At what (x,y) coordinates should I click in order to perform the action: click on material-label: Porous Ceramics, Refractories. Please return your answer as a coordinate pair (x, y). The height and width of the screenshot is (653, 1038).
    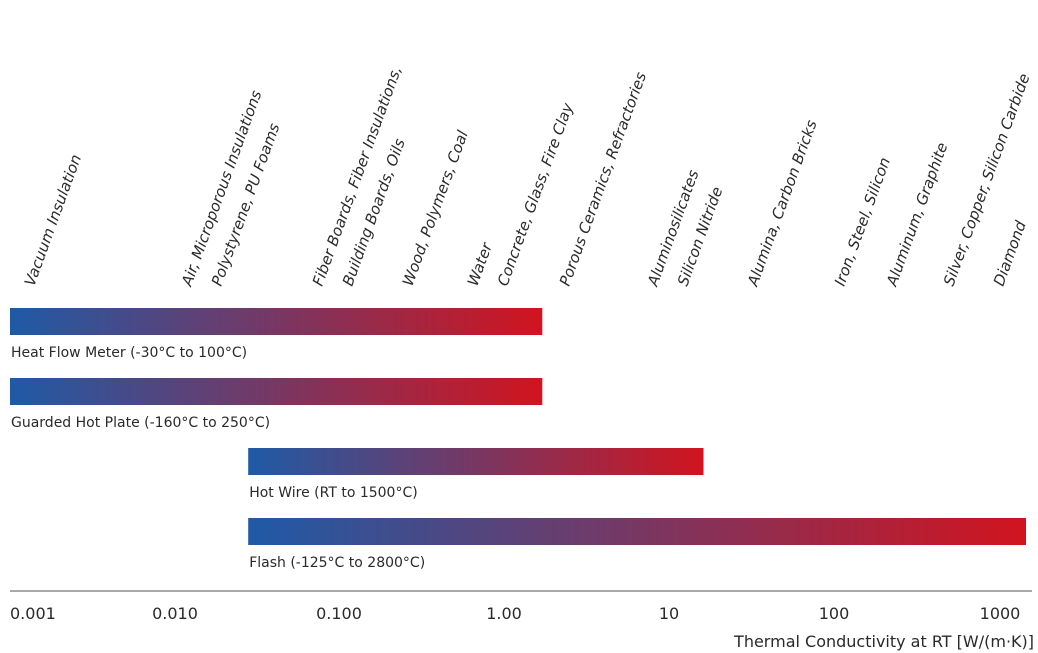
    Looking at the image, I should click on (603, 179).